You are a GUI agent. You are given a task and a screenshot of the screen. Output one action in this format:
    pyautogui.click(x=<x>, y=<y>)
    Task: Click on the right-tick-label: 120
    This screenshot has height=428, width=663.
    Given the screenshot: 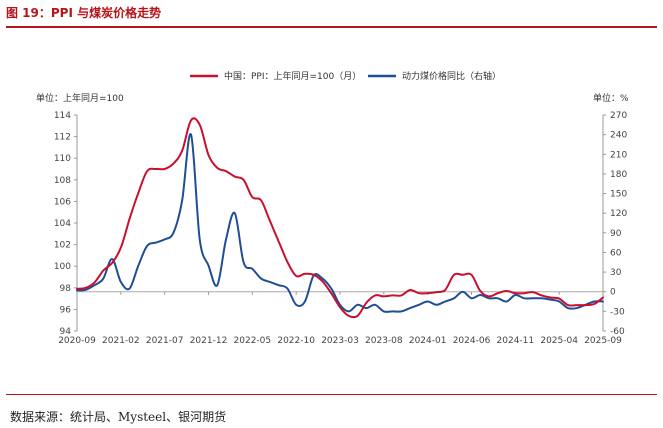 What is the action you would take?
    pyautogui.click(x=618, y=214)
    